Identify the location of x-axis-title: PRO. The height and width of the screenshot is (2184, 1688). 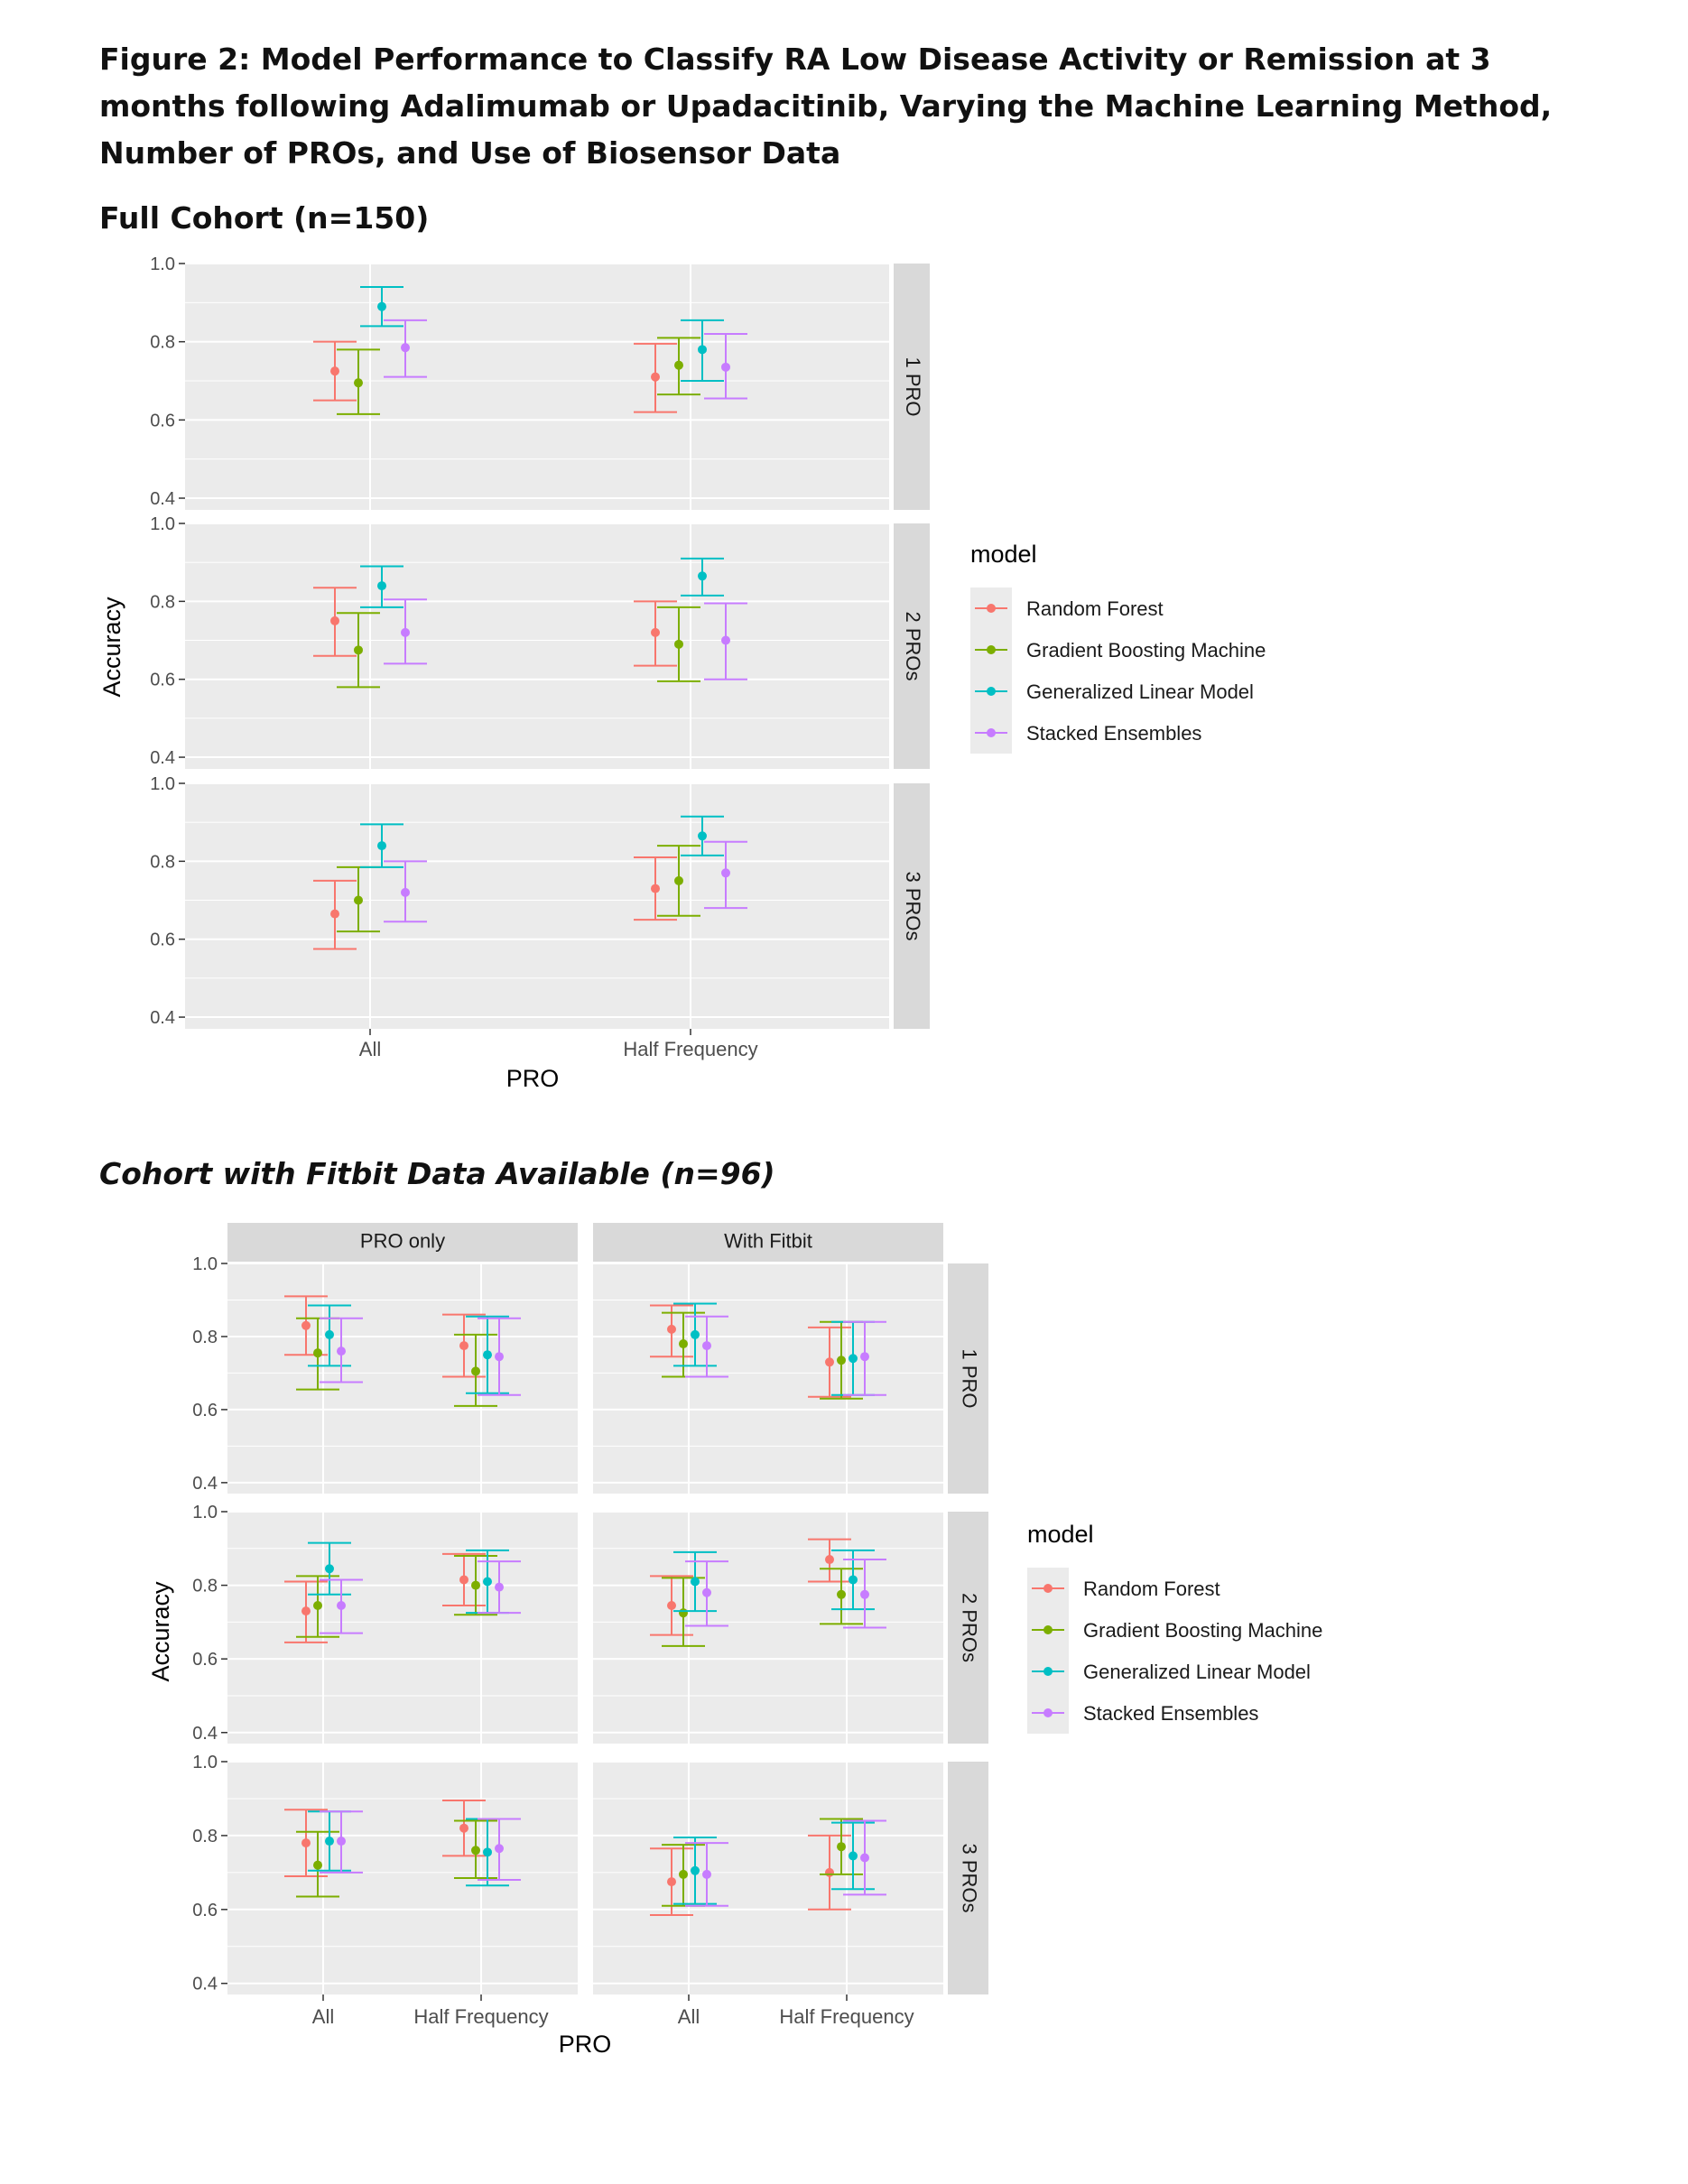
(586, 2044).